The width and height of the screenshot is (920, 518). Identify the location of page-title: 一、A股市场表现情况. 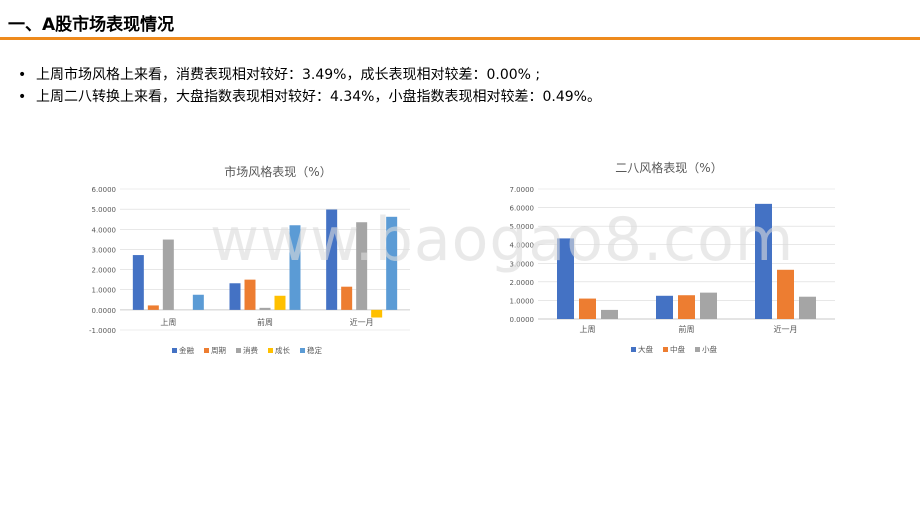
(91, 25).